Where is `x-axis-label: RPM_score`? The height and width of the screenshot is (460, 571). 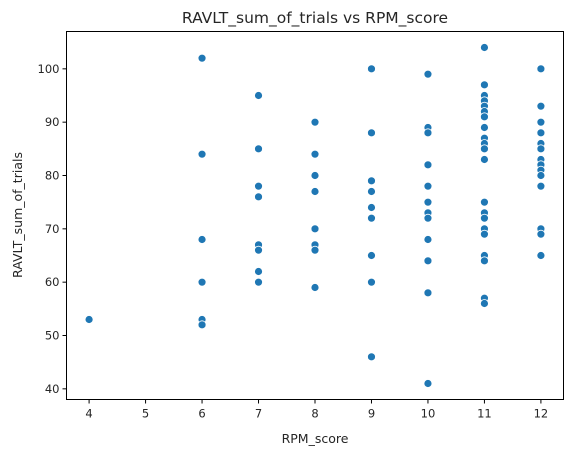
x-axis-label: RPM_score is located at coordinates (315, 438).